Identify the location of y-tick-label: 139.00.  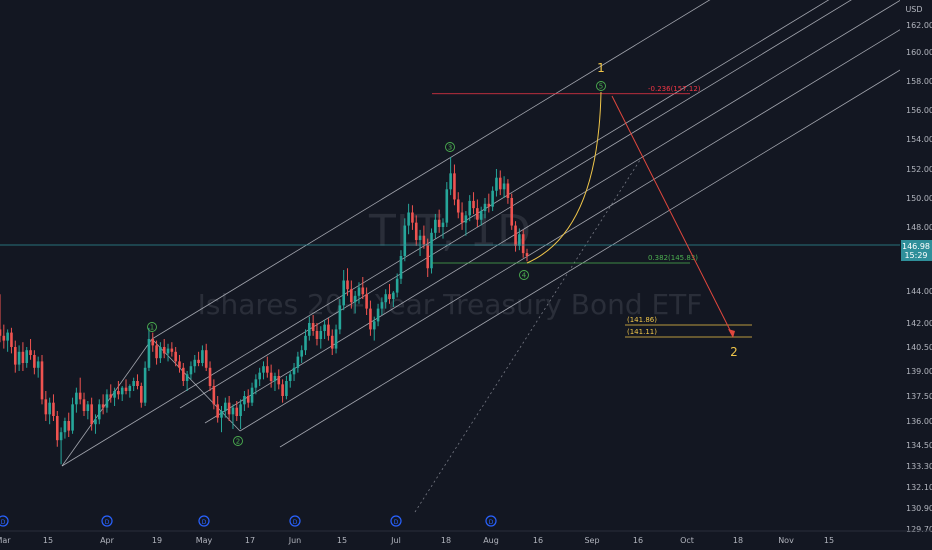
(919, 371).